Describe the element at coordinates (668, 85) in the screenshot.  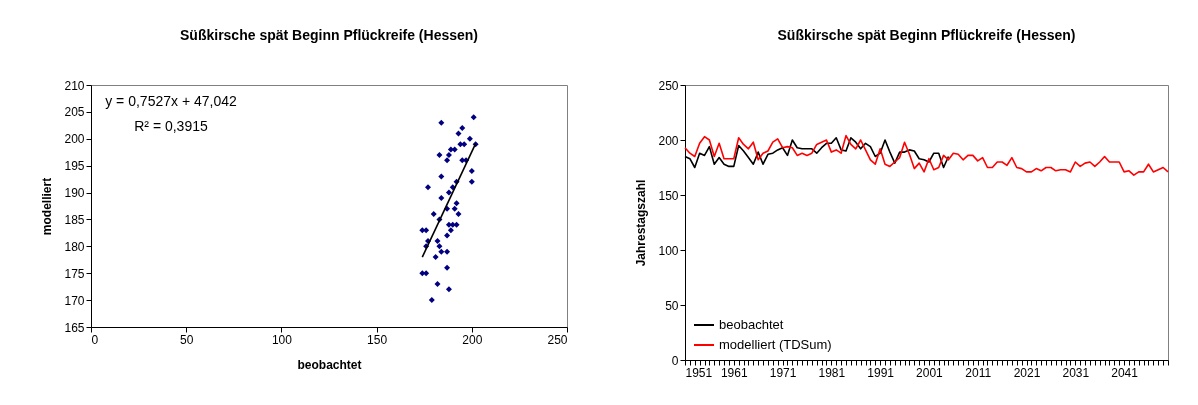
I see `y-tick-label: 250` at that location.